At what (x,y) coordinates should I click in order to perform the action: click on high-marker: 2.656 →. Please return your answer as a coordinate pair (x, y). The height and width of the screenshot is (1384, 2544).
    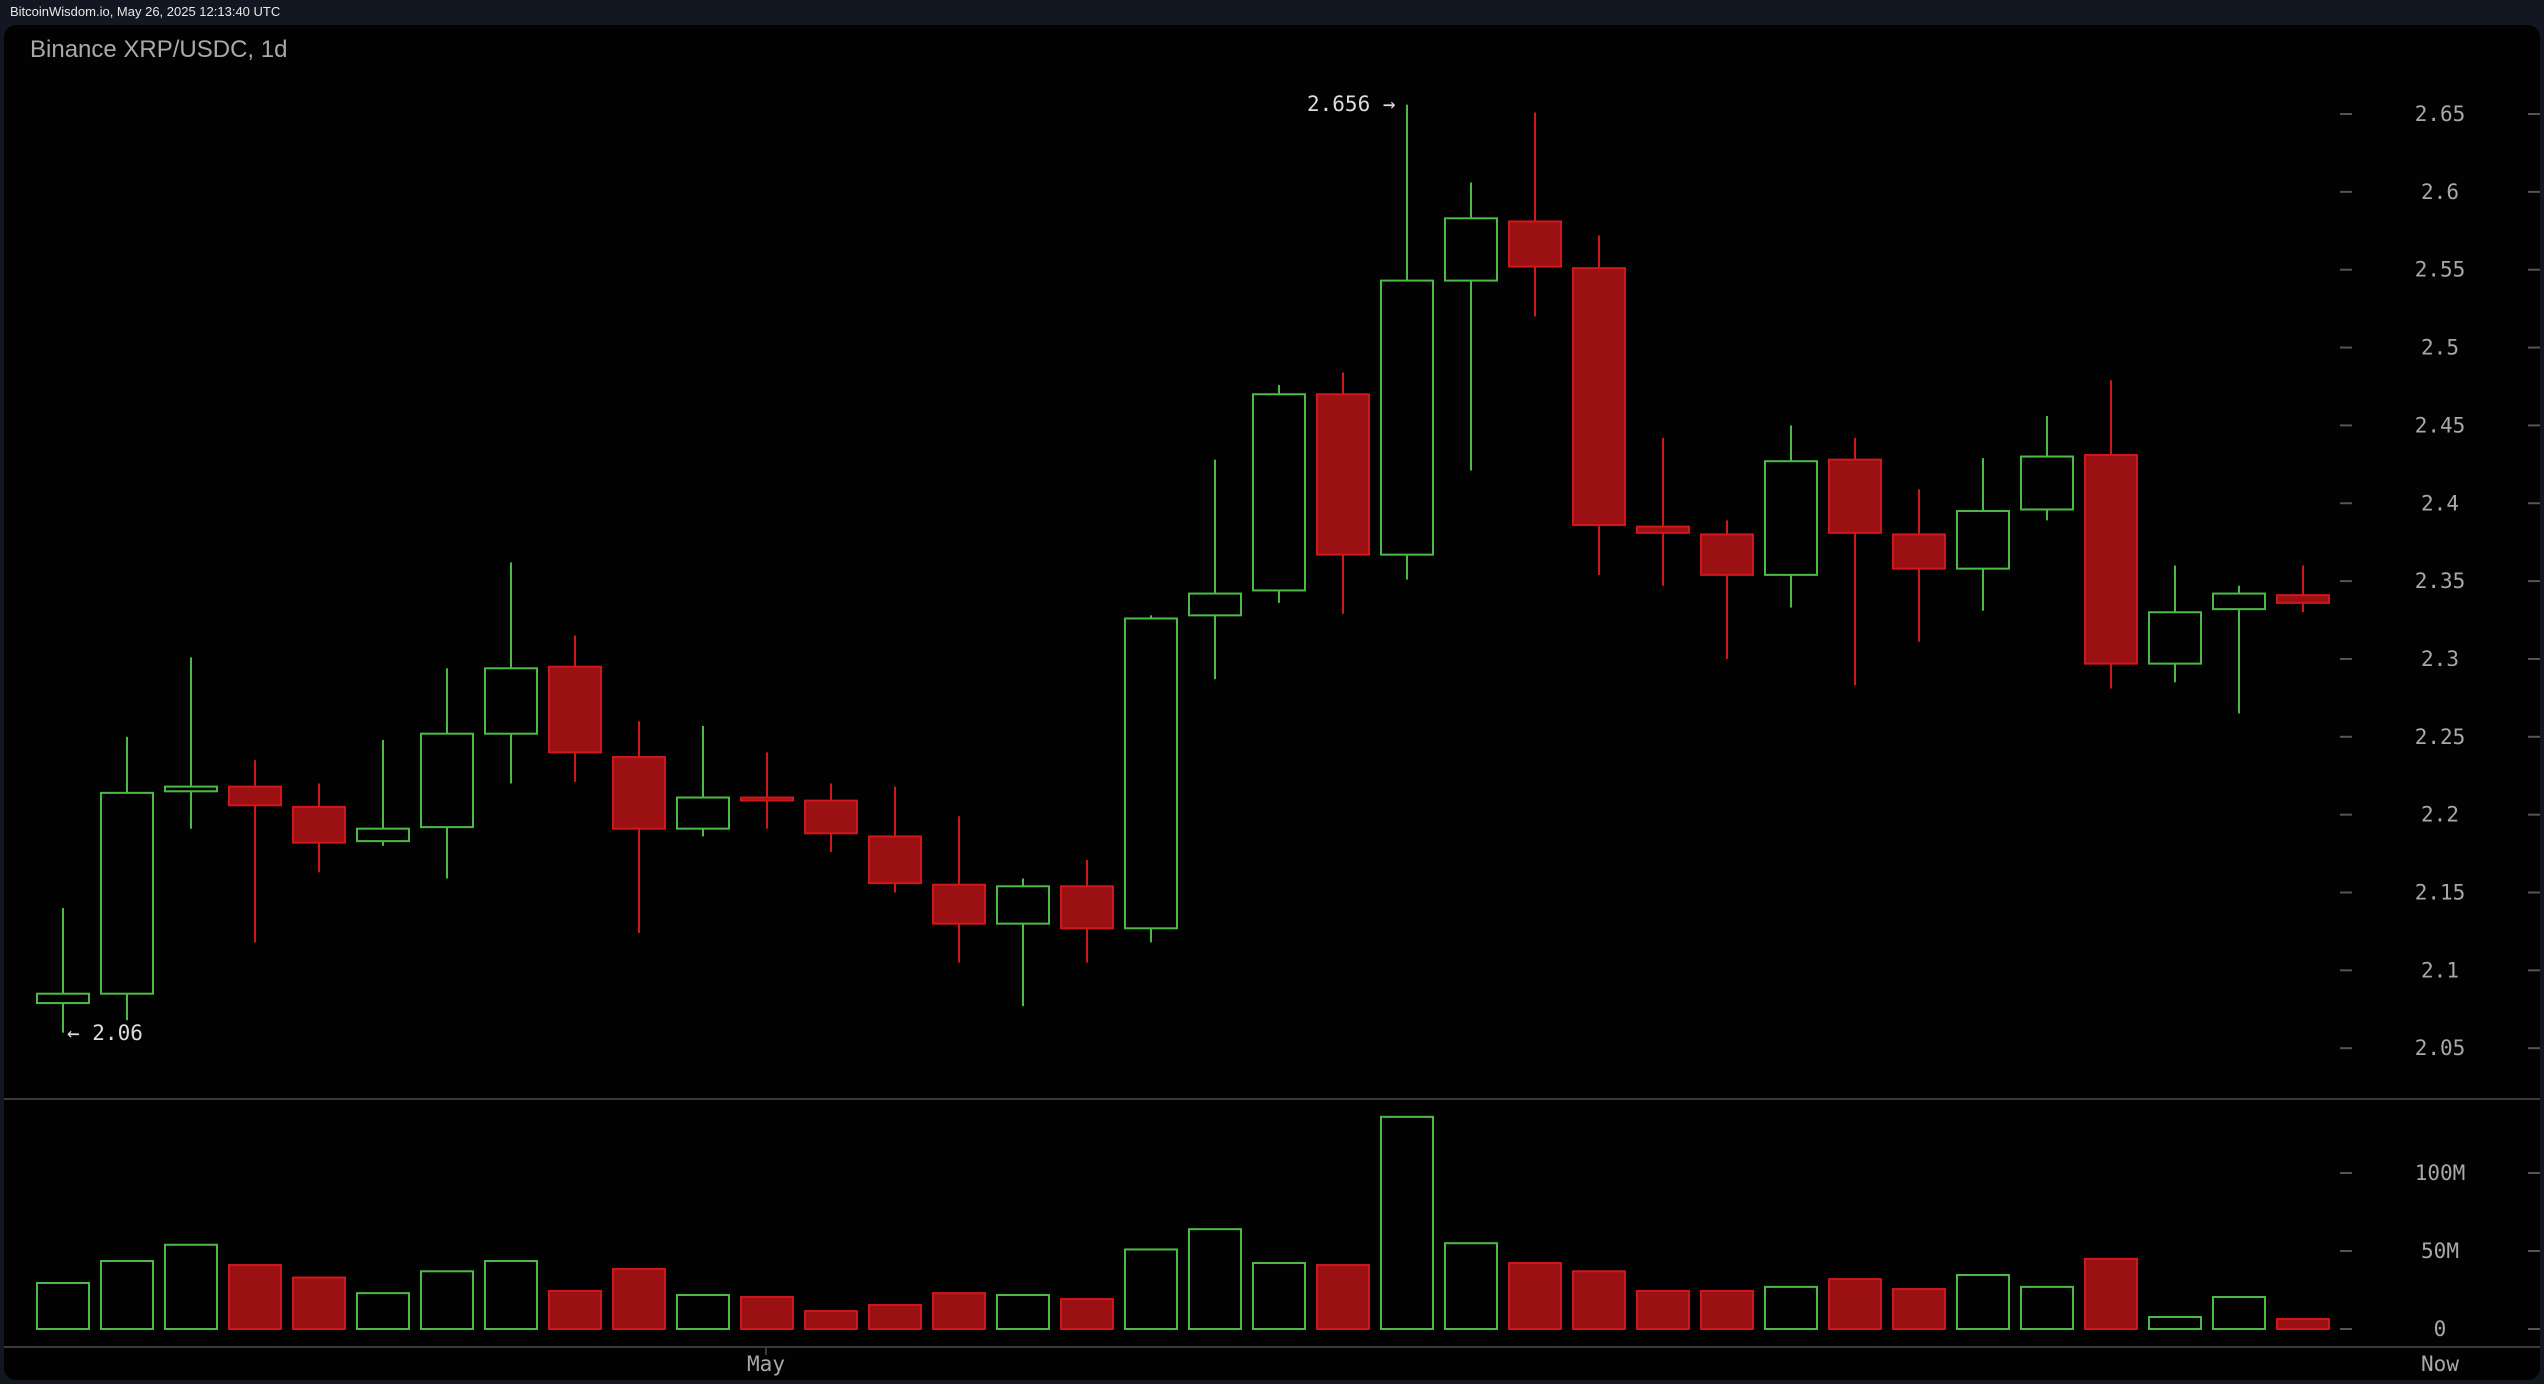
    Looking at the image, I should click on (1351, 104).